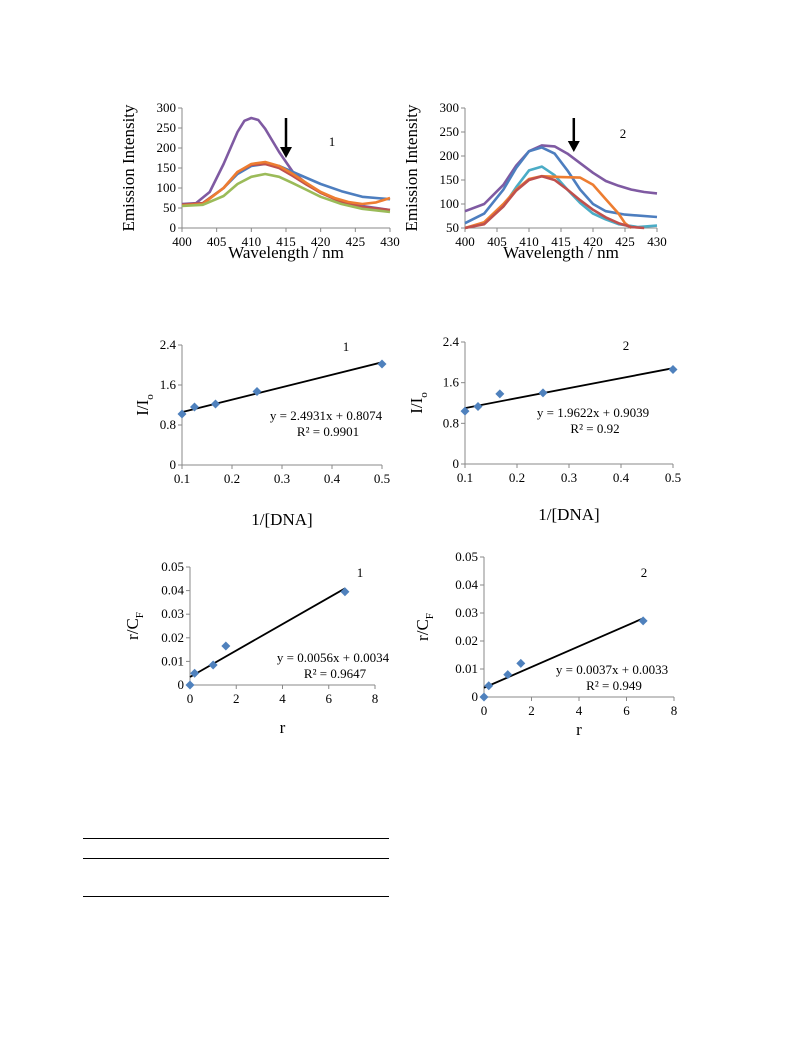 The image size is (793, 1057). What do you see at coordinates (286, 152) in the screenshot?
I see `arrow-head` at bounding box center [286, 152].